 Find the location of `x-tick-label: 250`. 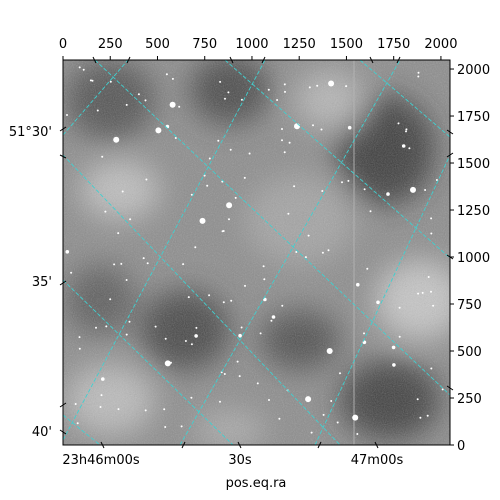

x-tick-label: 250 is located at coordinates (110, 44).